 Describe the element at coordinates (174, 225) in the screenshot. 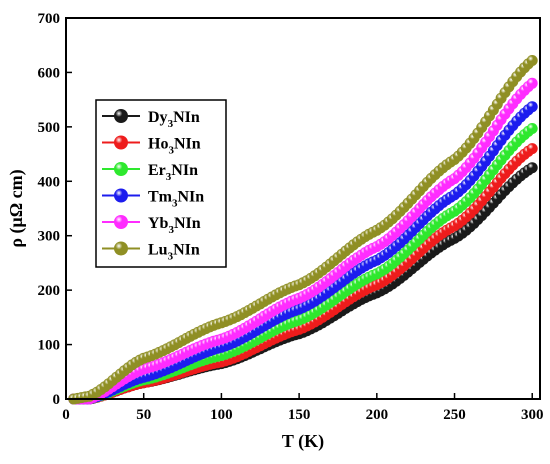

I see `legend-label: Yb3NIn` at that location.